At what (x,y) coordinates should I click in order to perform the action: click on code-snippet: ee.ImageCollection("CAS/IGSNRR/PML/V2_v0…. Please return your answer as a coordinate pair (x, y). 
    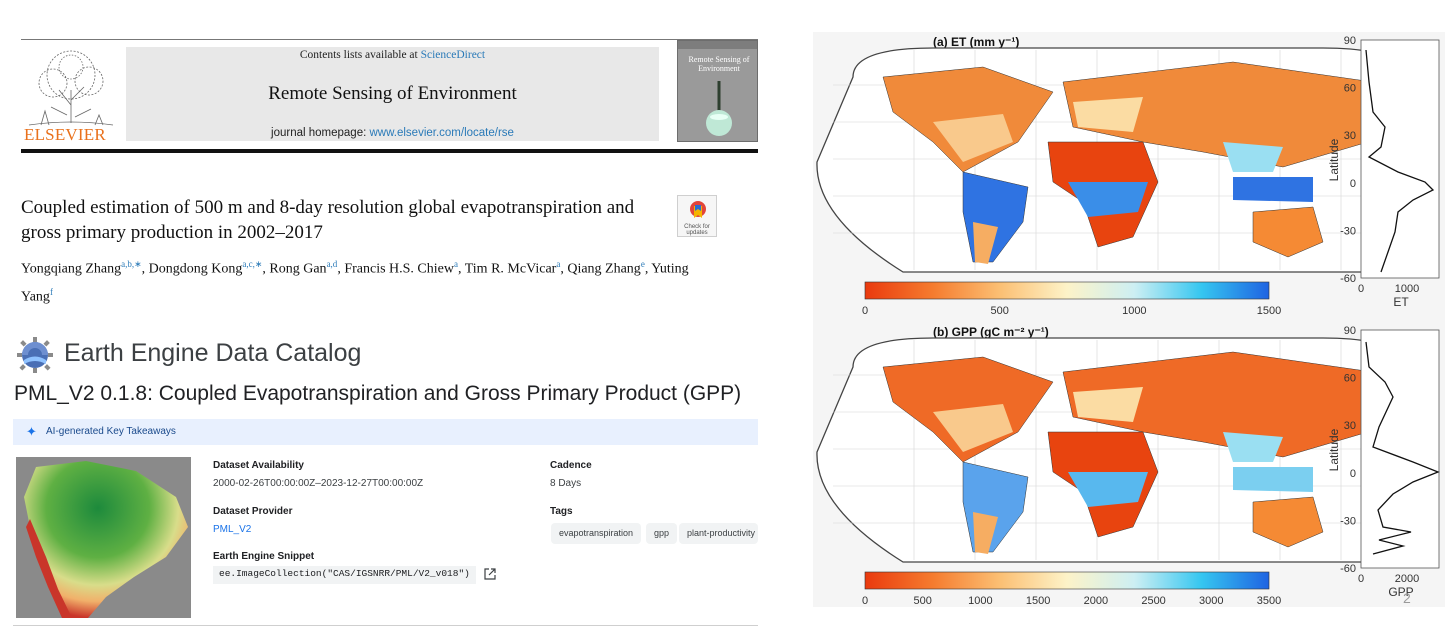
    Looking at the image, I should click on (344, 575).